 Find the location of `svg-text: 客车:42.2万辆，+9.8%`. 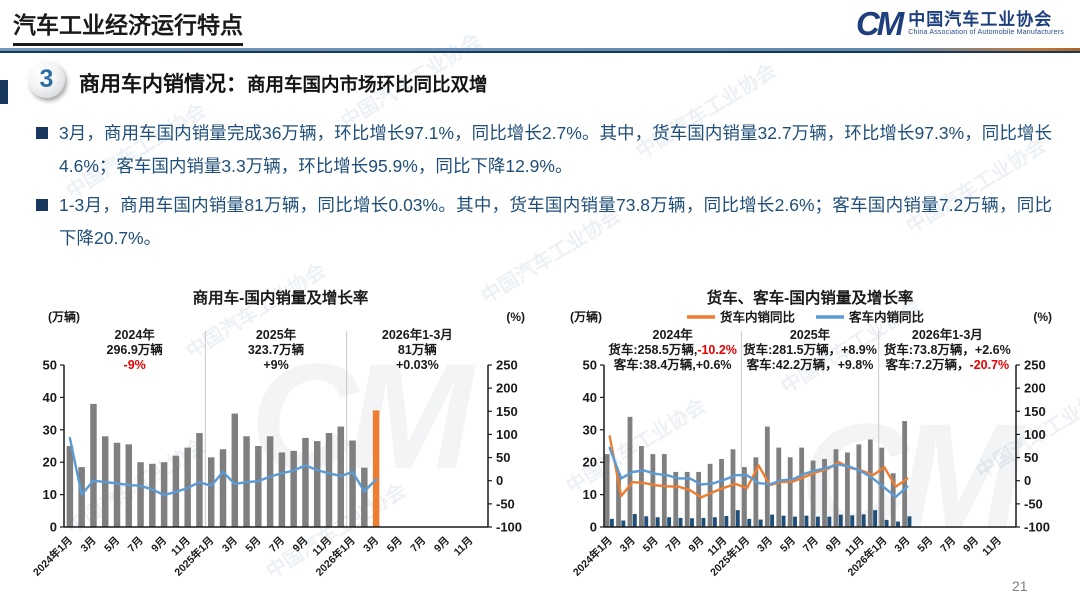

svg-text: 客车:42.2万辆，+9.8% is located at coordinates (810, 364).